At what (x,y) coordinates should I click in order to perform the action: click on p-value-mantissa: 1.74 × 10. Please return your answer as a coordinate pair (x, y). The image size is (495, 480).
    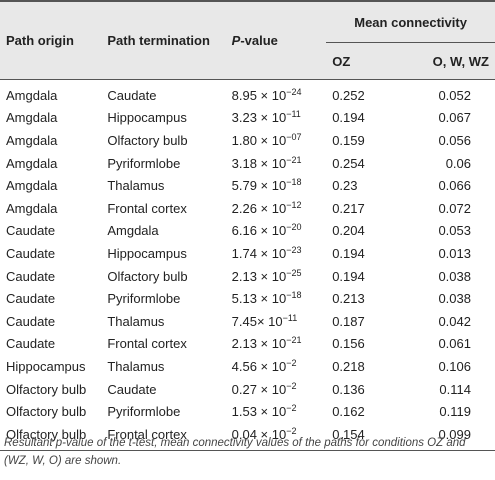
    Looking at the image, I should click on (259, 253).